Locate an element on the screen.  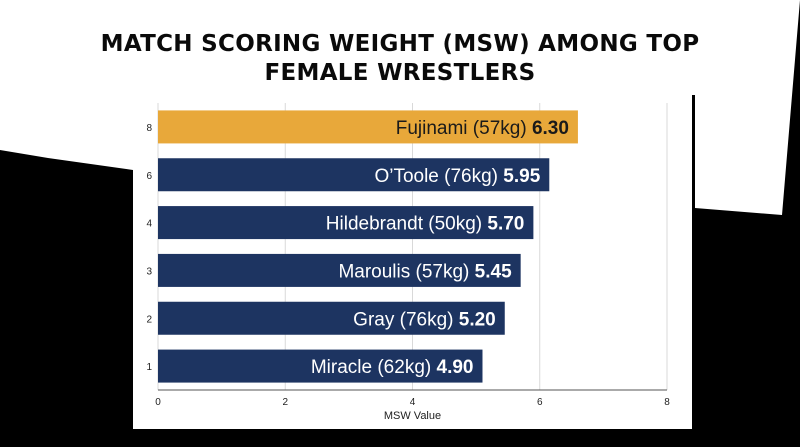
rank-label-8: 8 is located at coordinates (149, 128).